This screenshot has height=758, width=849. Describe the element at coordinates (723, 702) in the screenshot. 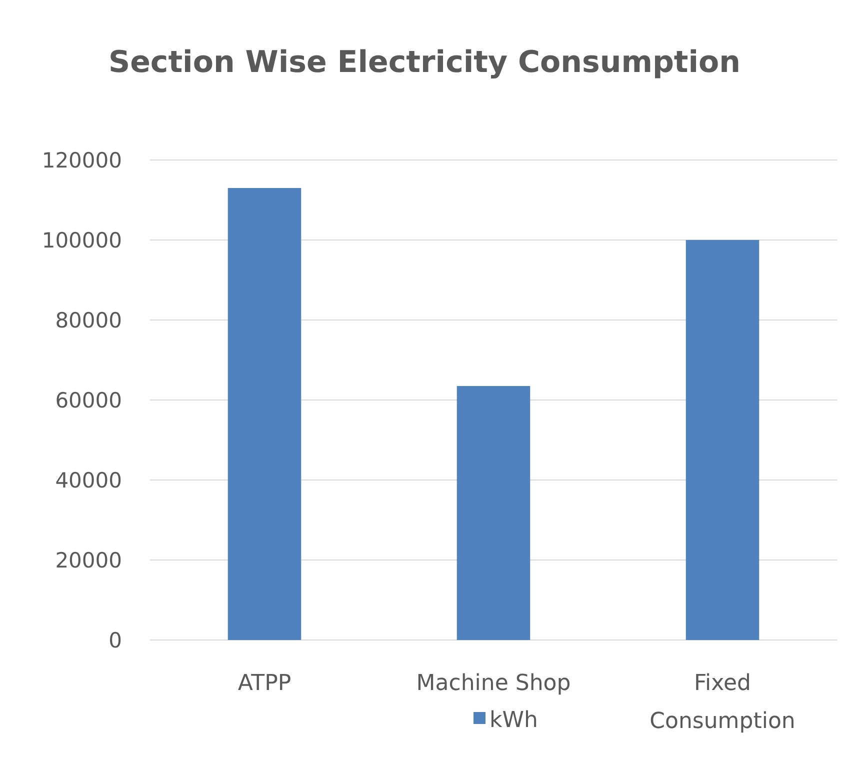

I see `x-tick-label: Fixed Consumption` at that location.